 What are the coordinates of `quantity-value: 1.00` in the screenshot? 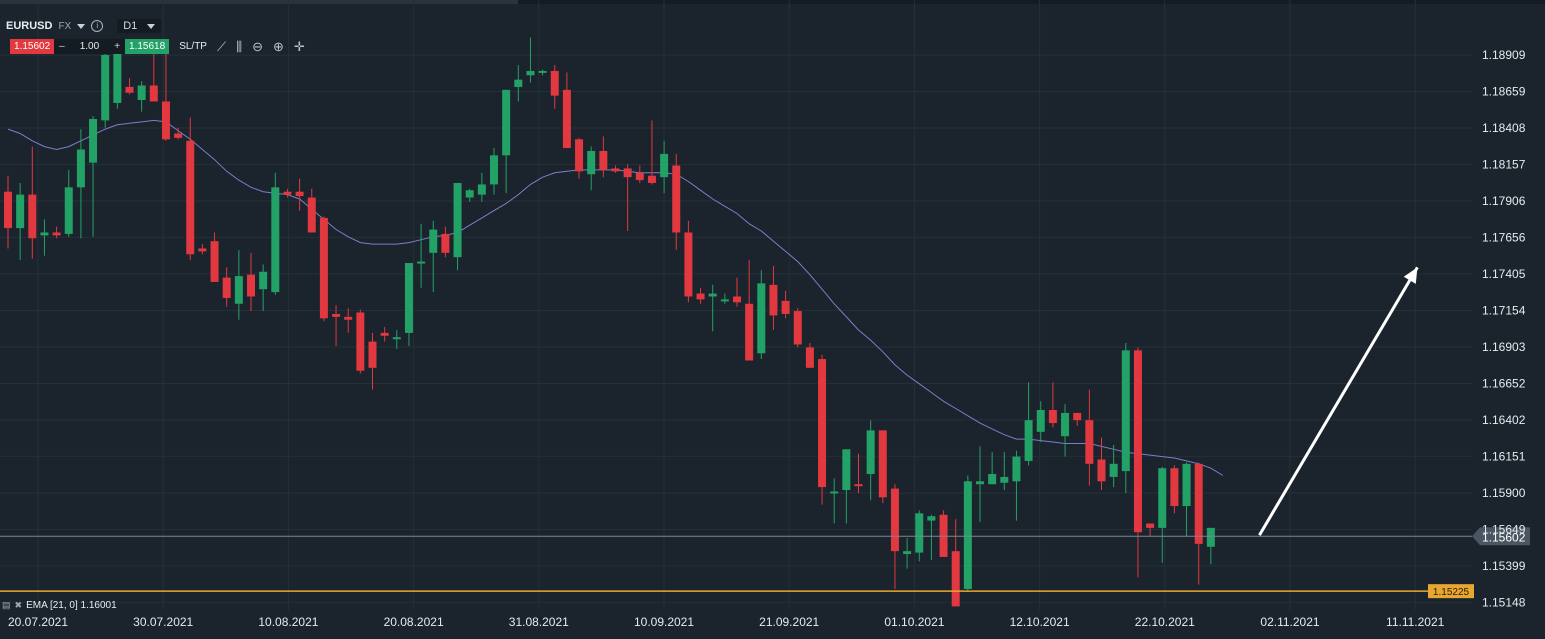 It's located at (89, 46).